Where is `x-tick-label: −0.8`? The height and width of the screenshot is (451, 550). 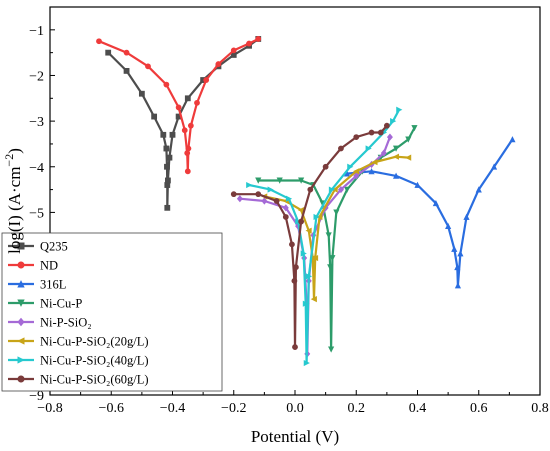
x-tick-label: −0.8 is located at coordinates (49, 408).